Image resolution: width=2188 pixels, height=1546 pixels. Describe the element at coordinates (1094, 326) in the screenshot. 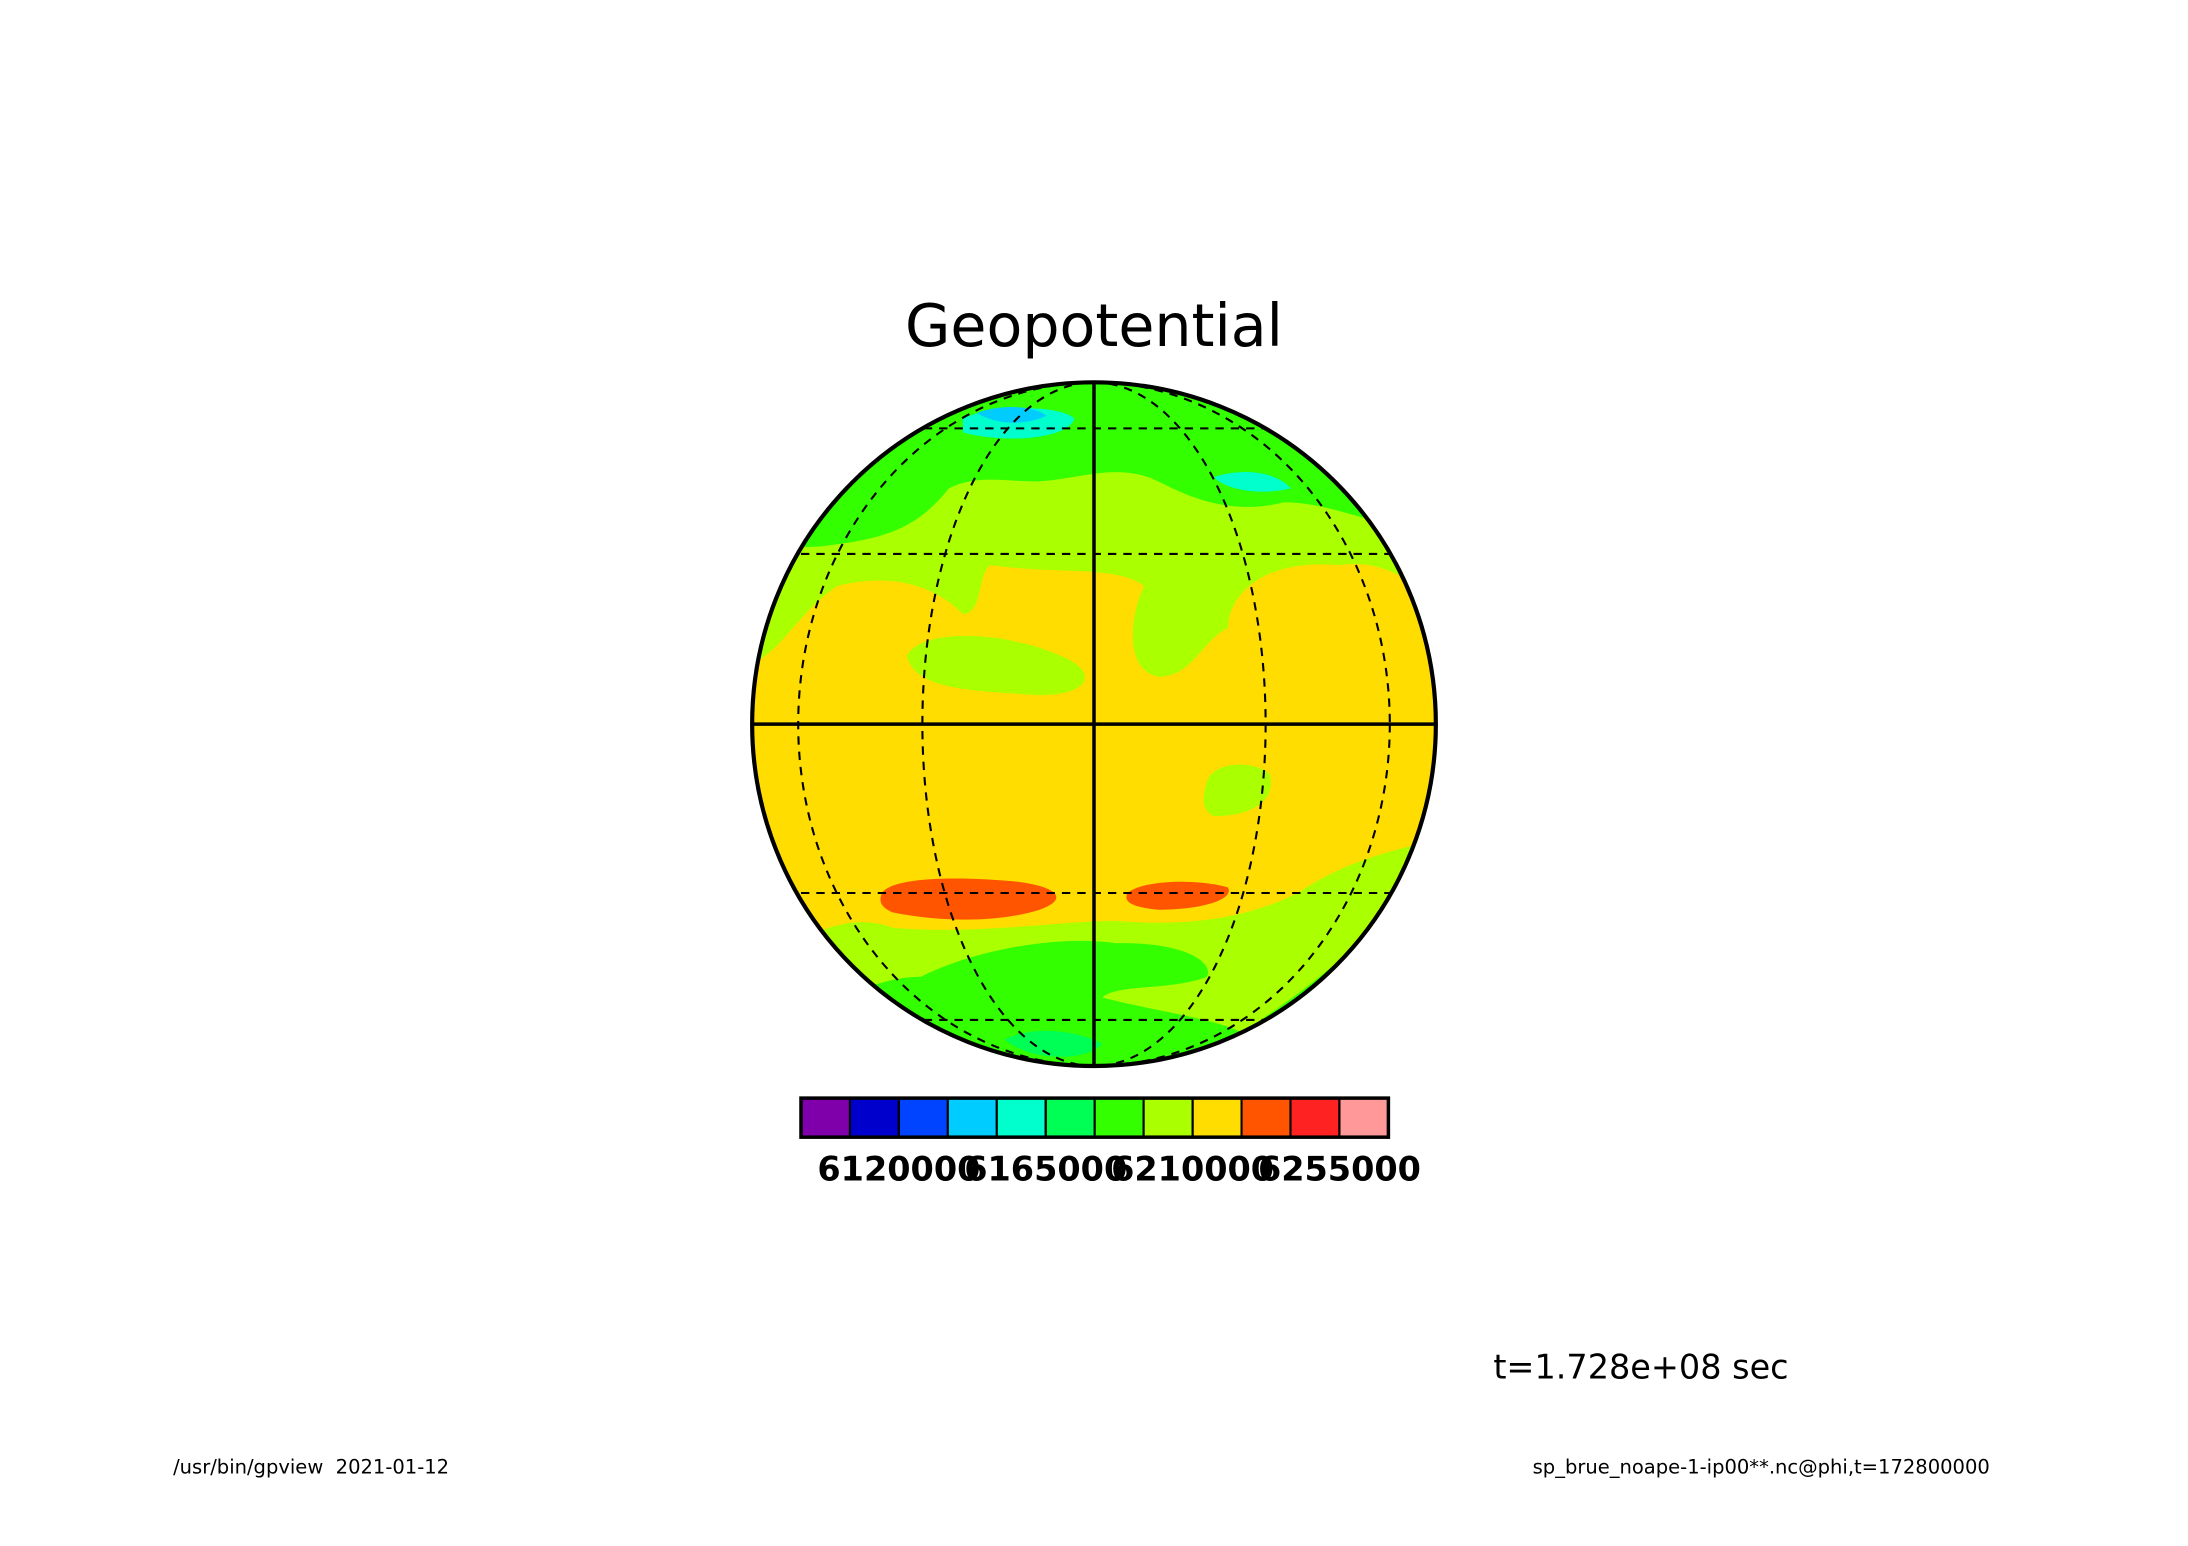

I see `chart-title: Geopotential` at that location.